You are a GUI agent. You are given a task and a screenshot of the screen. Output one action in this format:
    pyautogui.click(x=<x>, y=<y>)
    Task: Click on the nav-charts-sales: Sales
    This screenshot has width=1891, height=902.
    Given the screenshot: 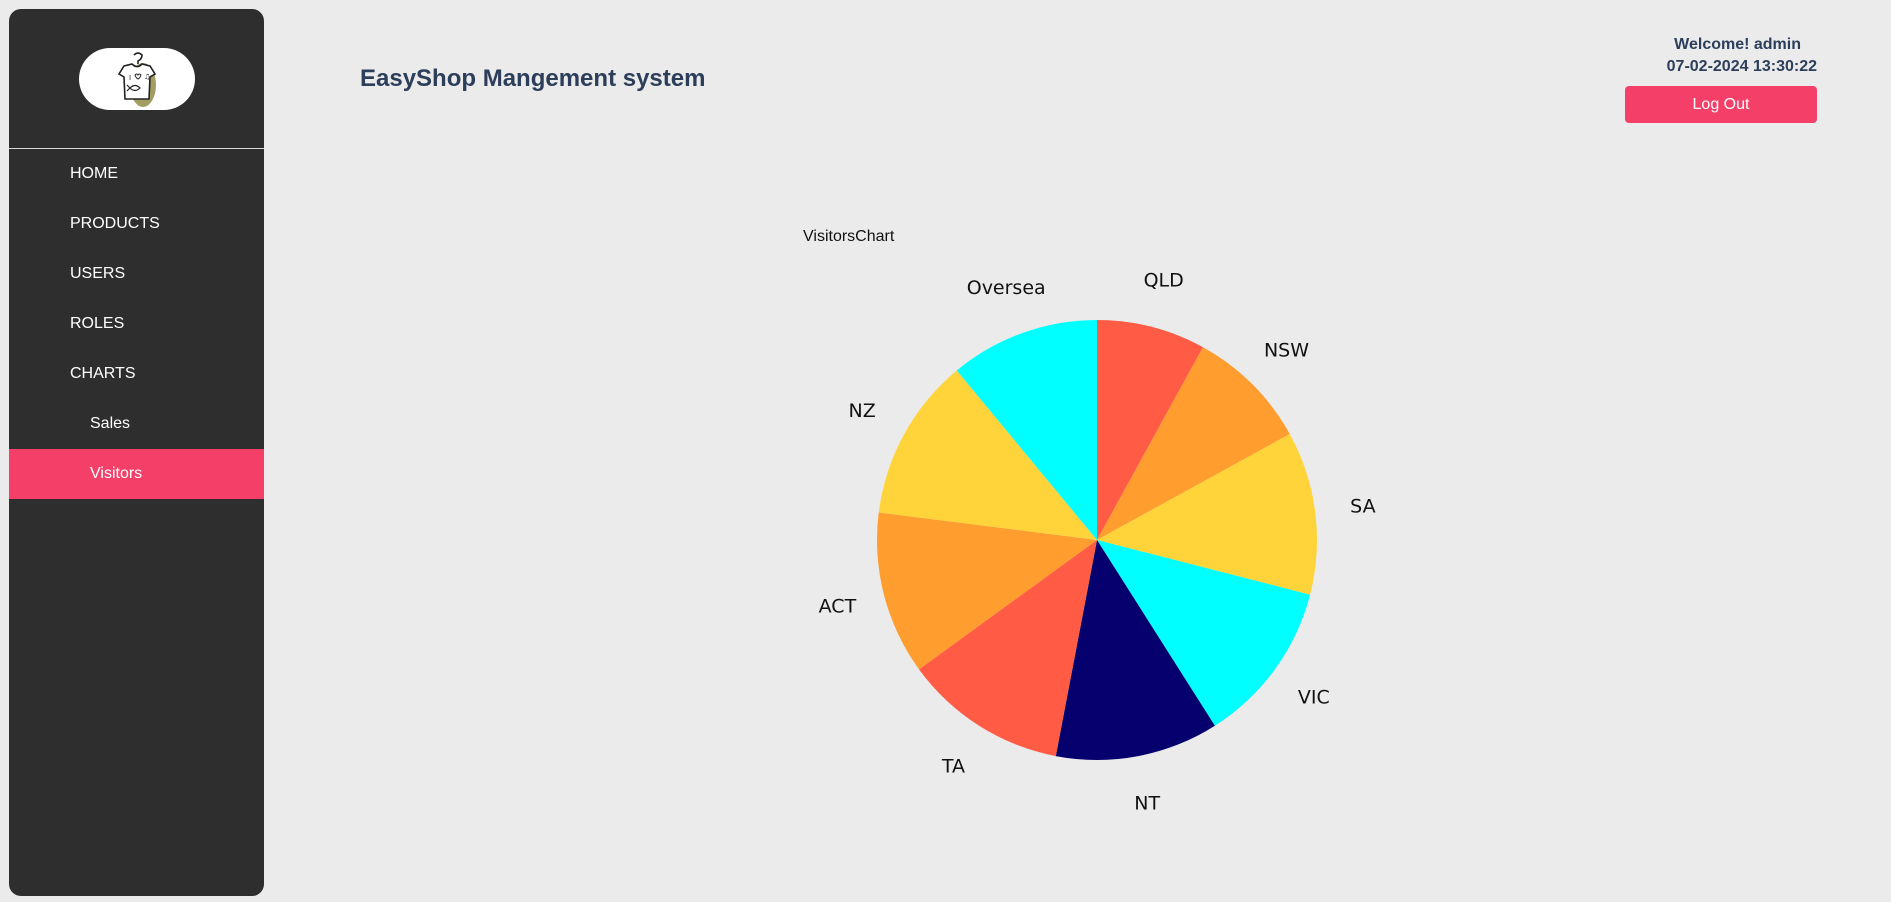 What is the action you would take?
    pyautogui.click(x=136, y=424)
    